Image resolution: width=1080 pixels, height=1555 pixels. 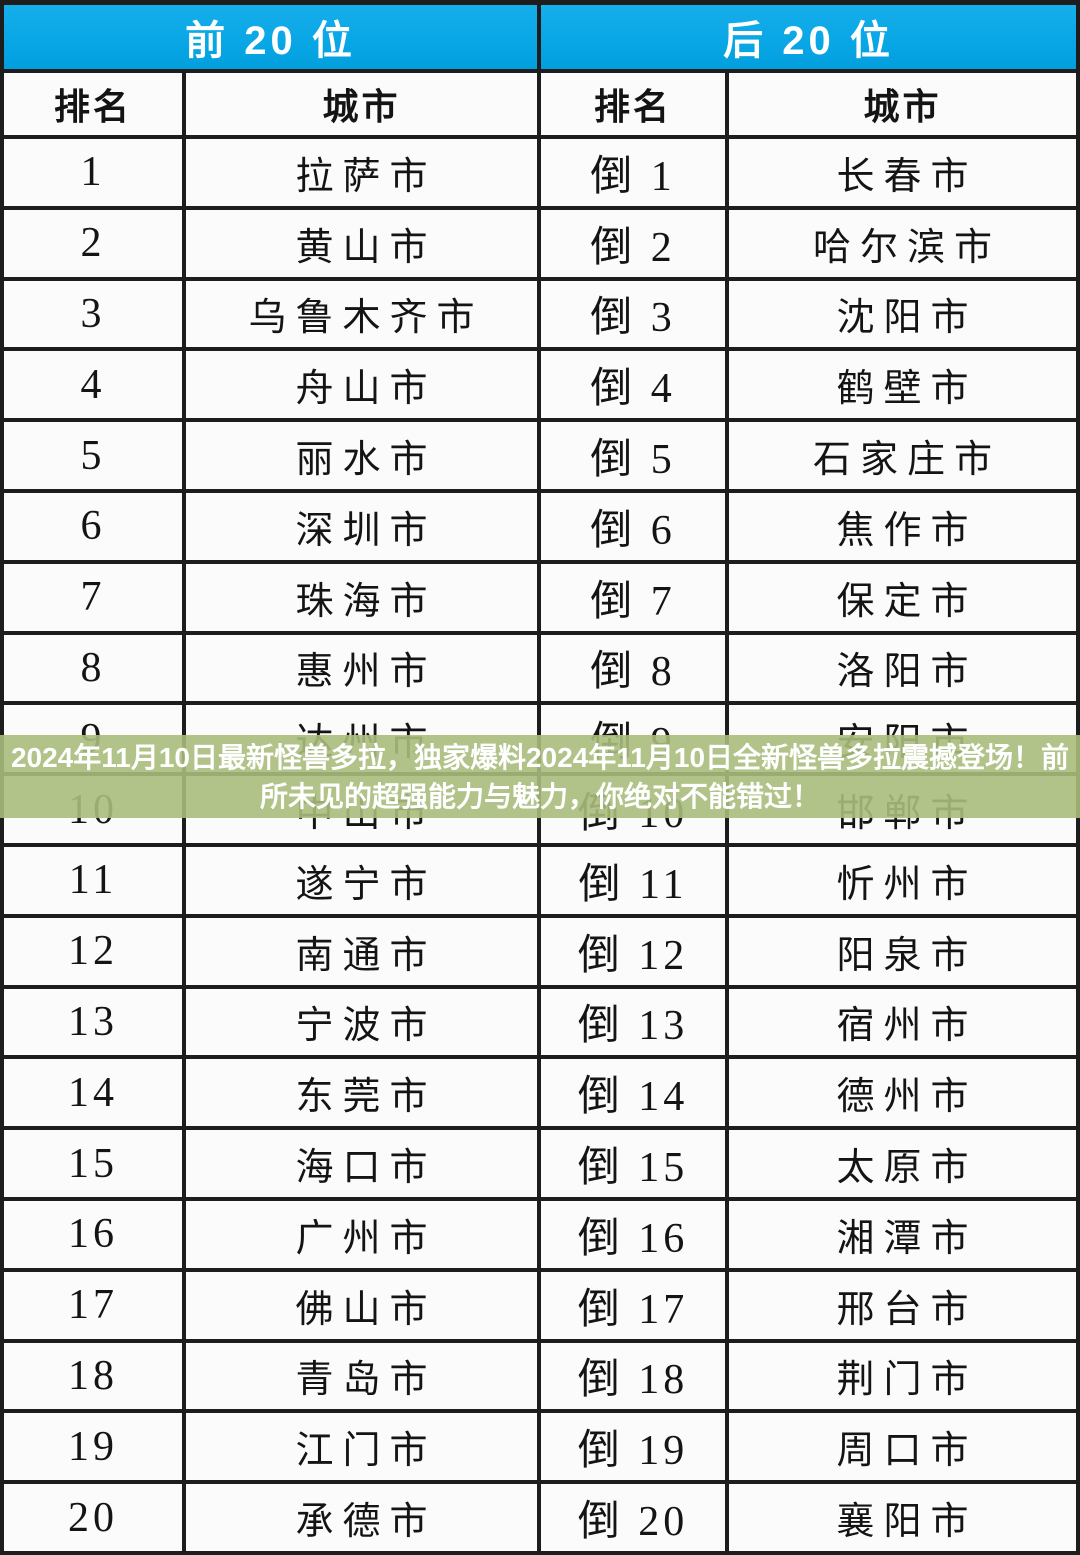 What do you see at coordinates (361, 668) in the screenshot?
I see `city-cell: 惠州市` at bounding box center [361, 668].